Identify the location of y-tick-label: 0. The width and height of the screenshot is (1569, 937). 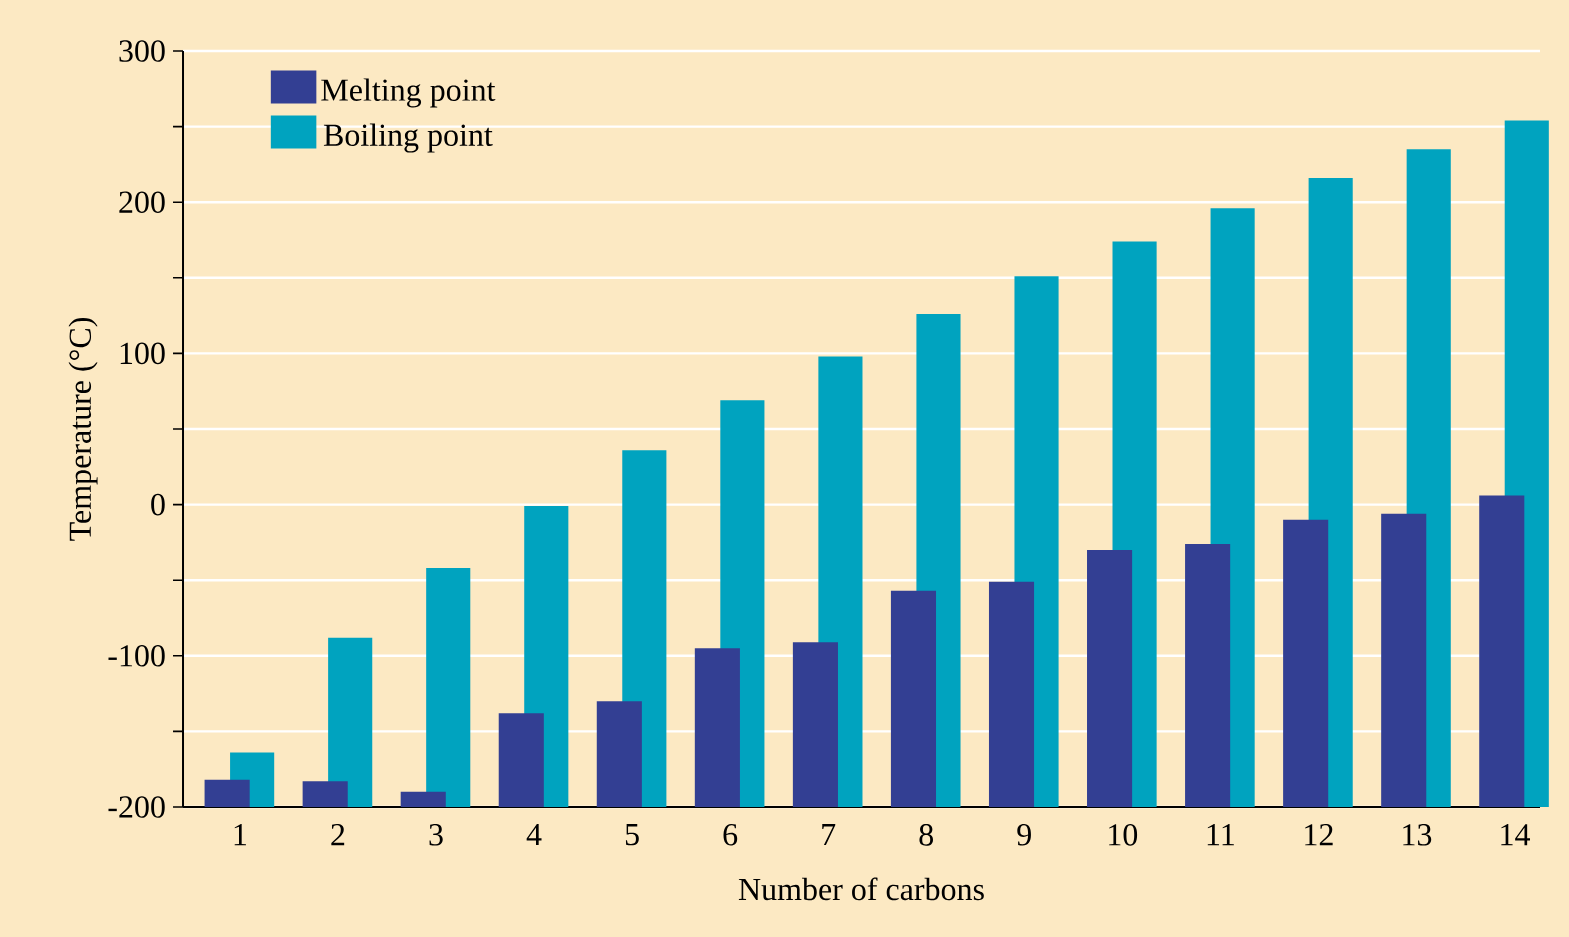
(158, 504).